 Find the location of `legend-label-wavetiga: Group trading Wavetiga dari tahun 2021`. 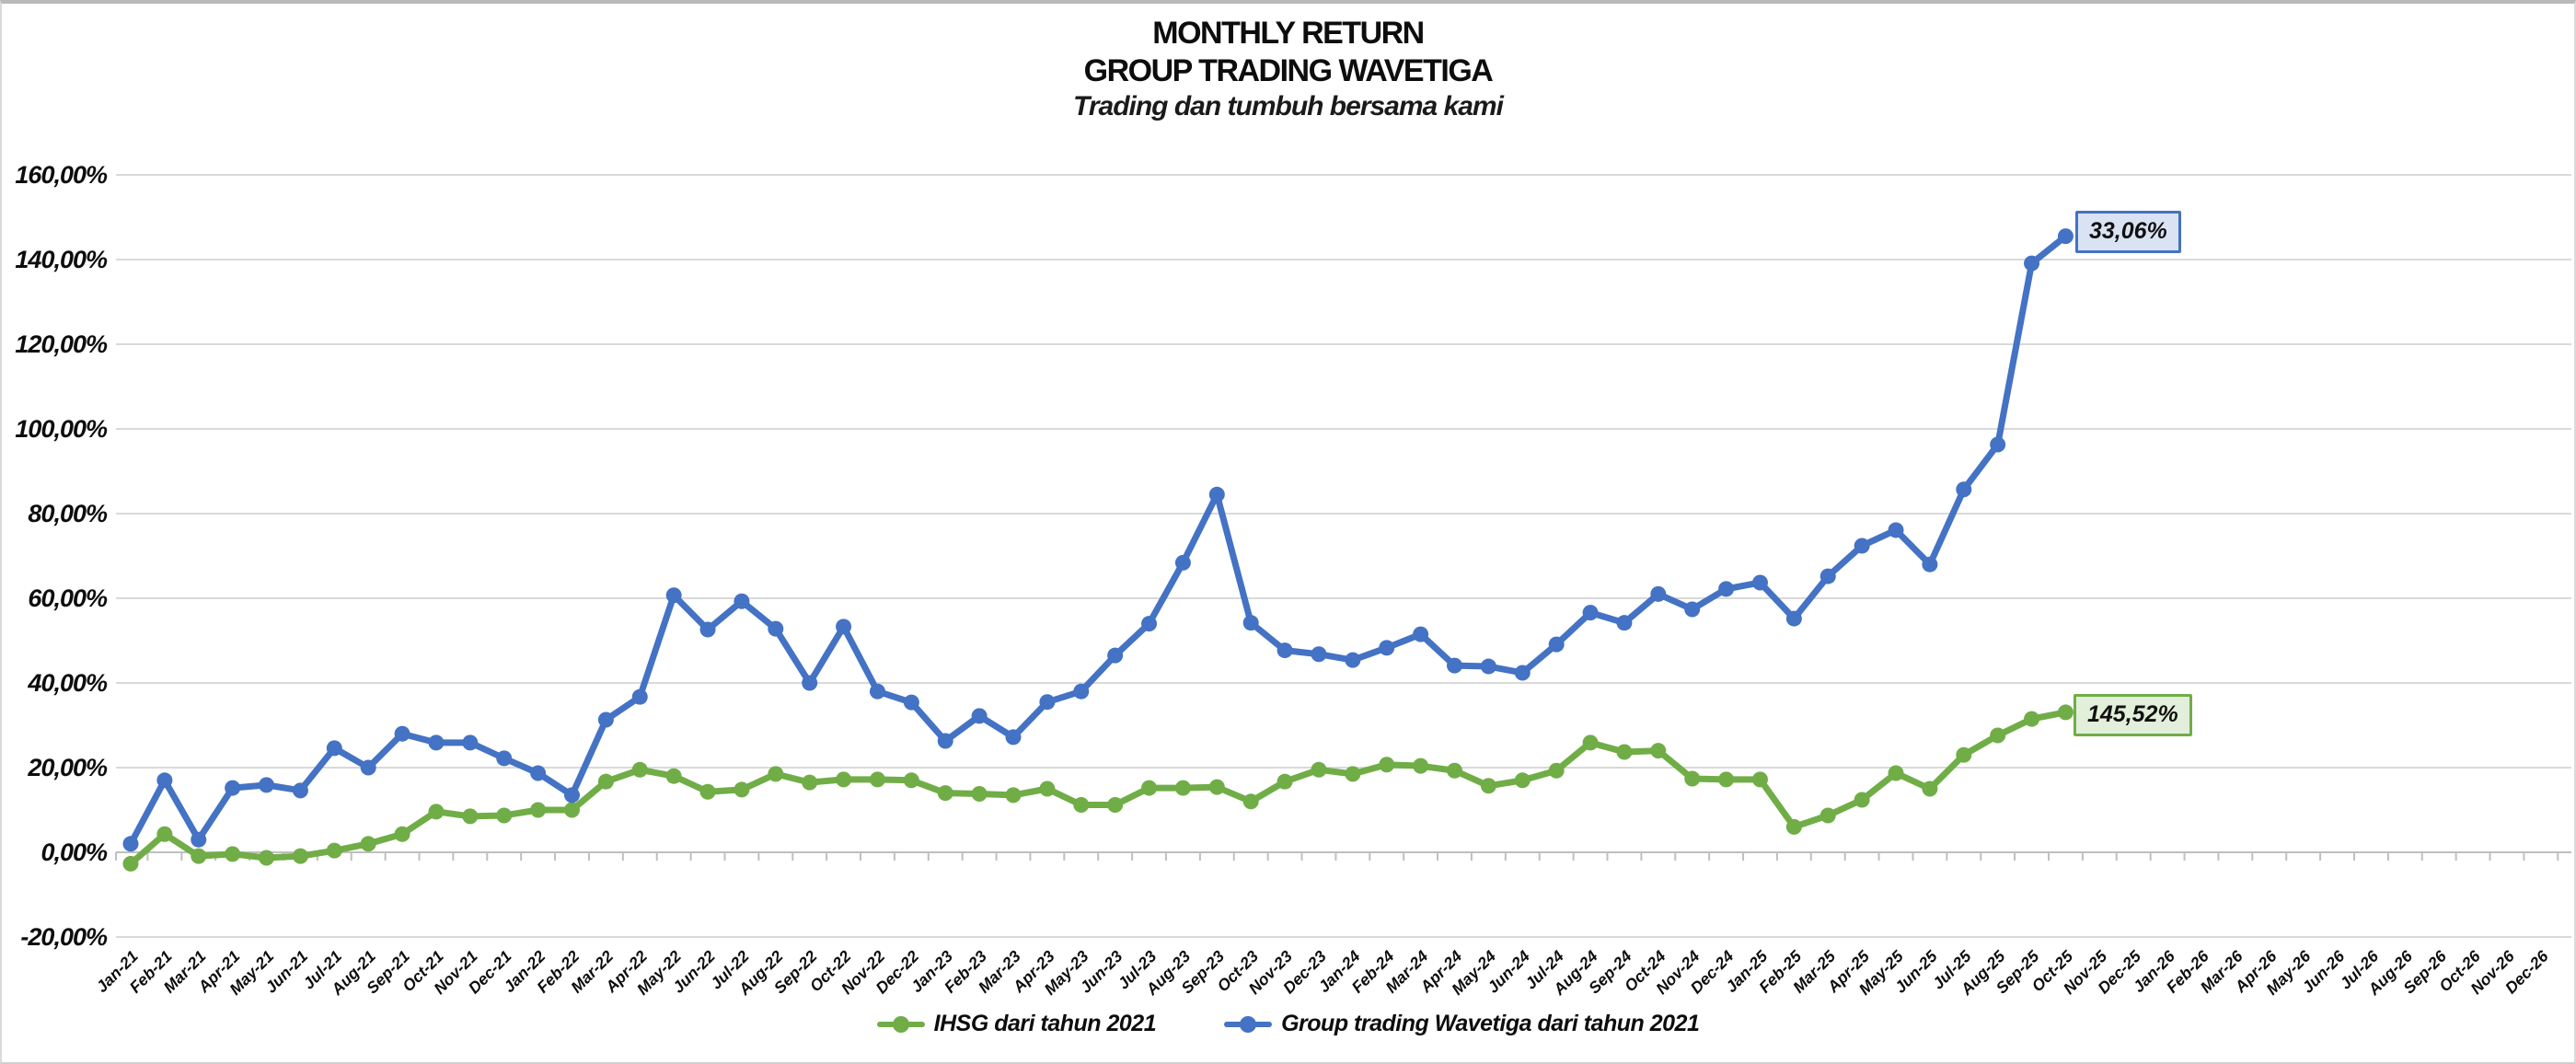

legend-label-wavetiga: Group trading Wavetiga dari tahun 2021 is located at coordinates (1491, 1023).